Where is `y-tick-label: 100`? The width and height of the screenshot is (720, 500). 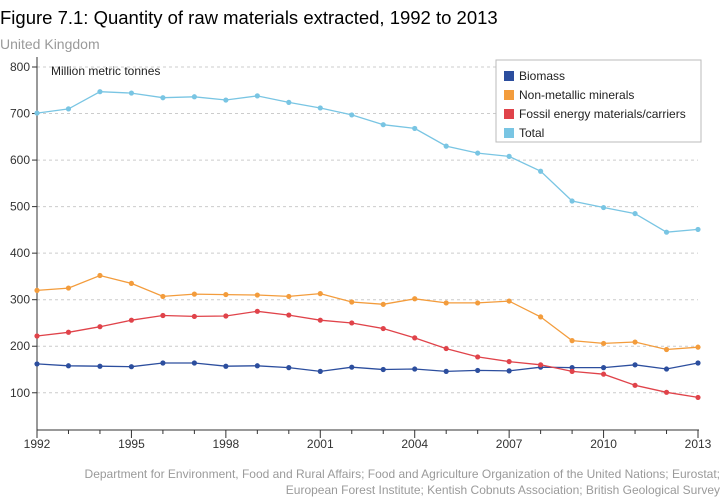
y-tick-label: 100 is located at coordinates (20, 393).